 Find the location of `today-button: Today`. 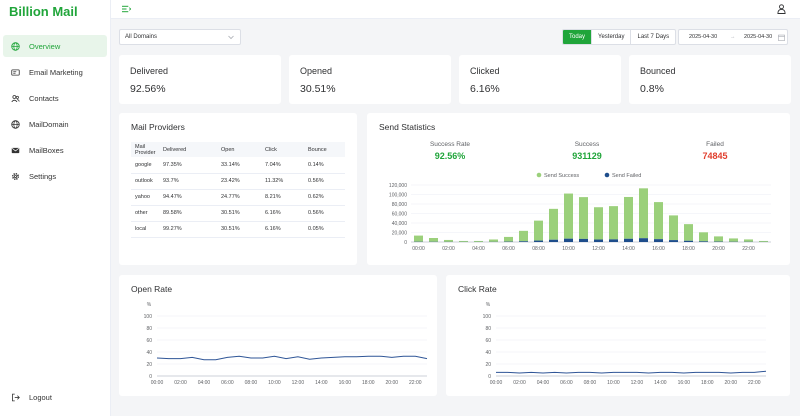

today-button: Today is located at coordinates (577, 37).